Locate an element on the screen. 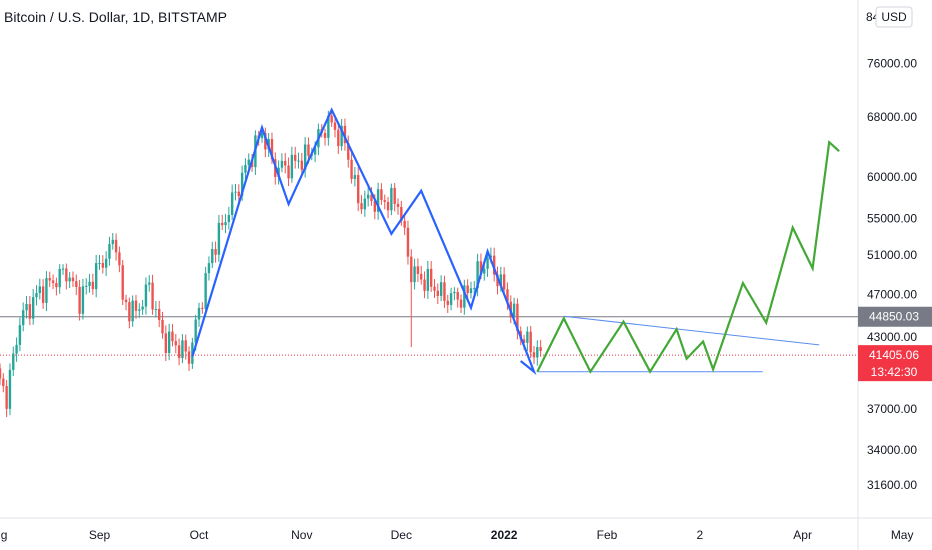 The image size is (932, 550). price-tick-label: 68000.00 is located at coordinates (892, 117).